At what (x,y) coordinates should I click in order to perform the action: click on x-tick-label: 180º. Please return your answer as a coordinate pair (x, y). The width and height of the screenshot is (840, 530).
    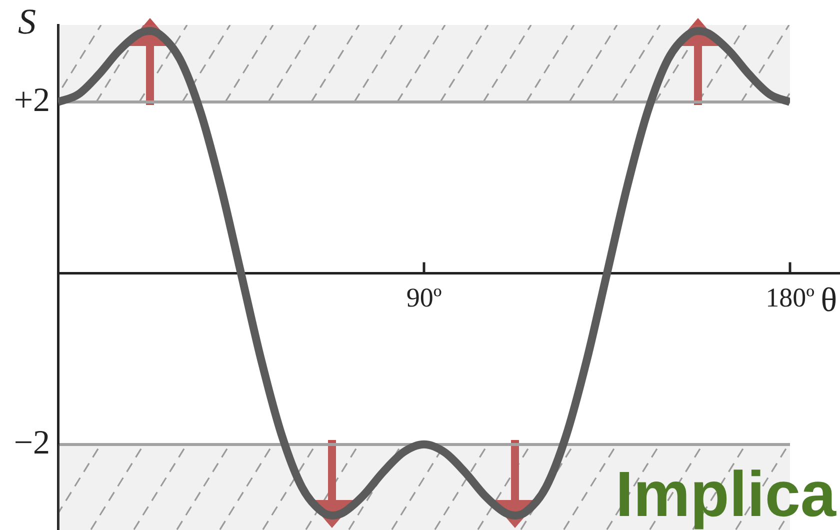
    Looking at the image, I should click on (790, 297).